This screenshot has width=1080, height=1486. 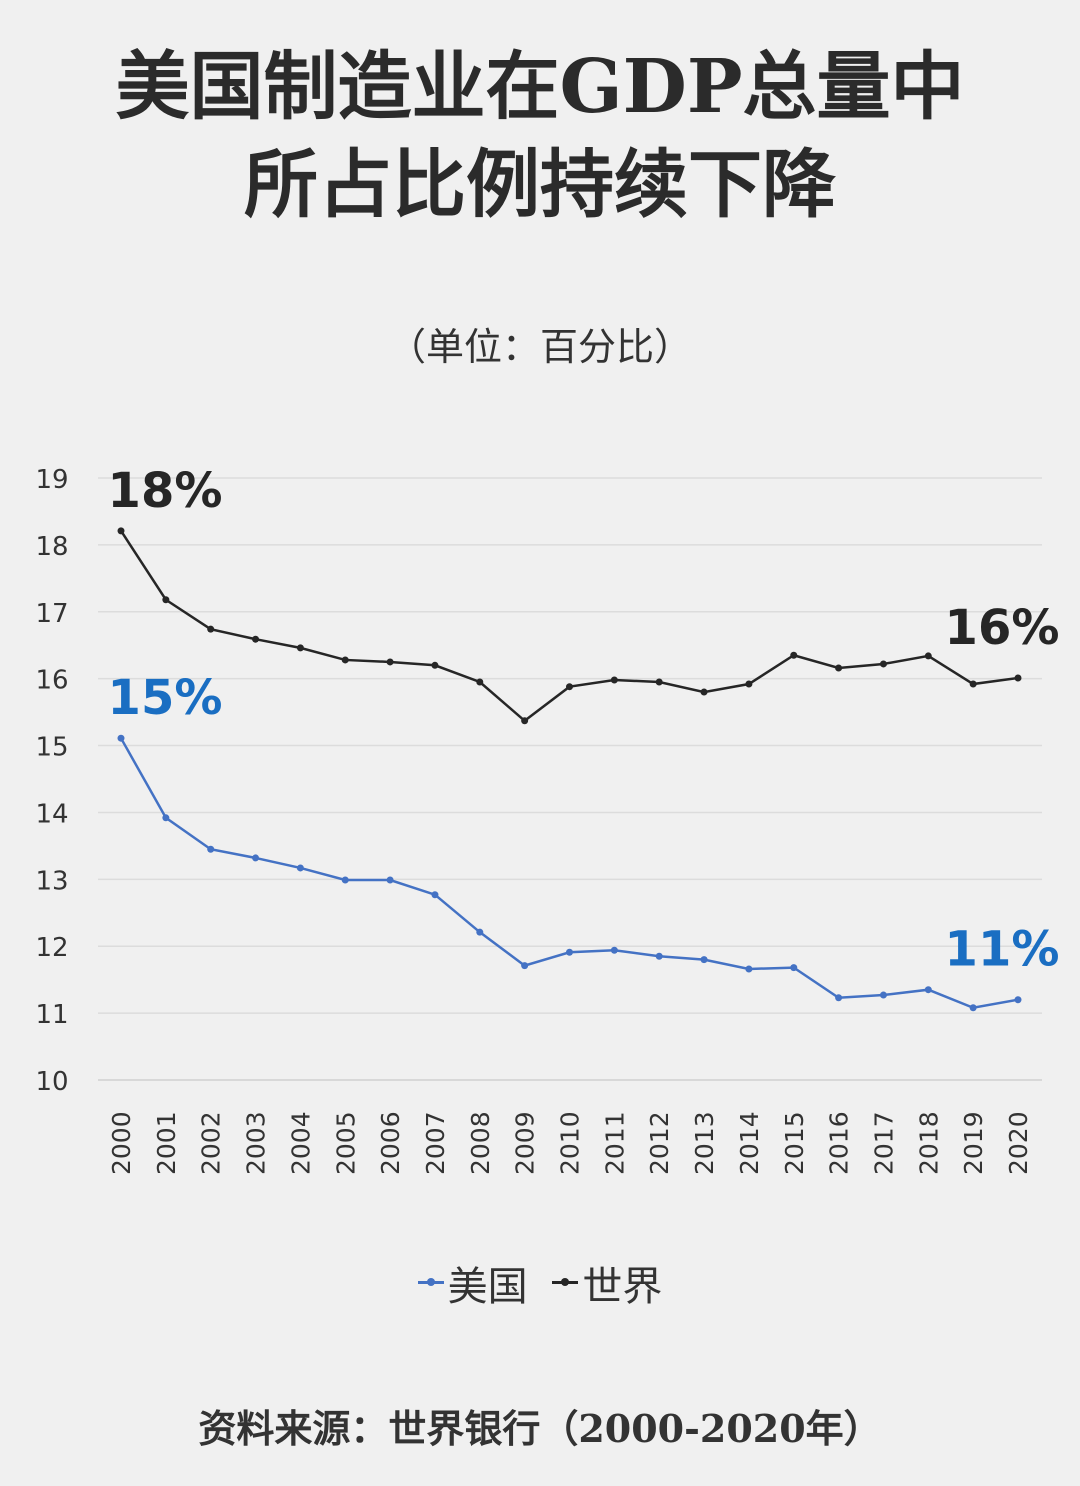 What do you see at coordinates (1002, 950) in the screenshot?
I see `end-value-label: 11%` at bounding box center [1002, 950].